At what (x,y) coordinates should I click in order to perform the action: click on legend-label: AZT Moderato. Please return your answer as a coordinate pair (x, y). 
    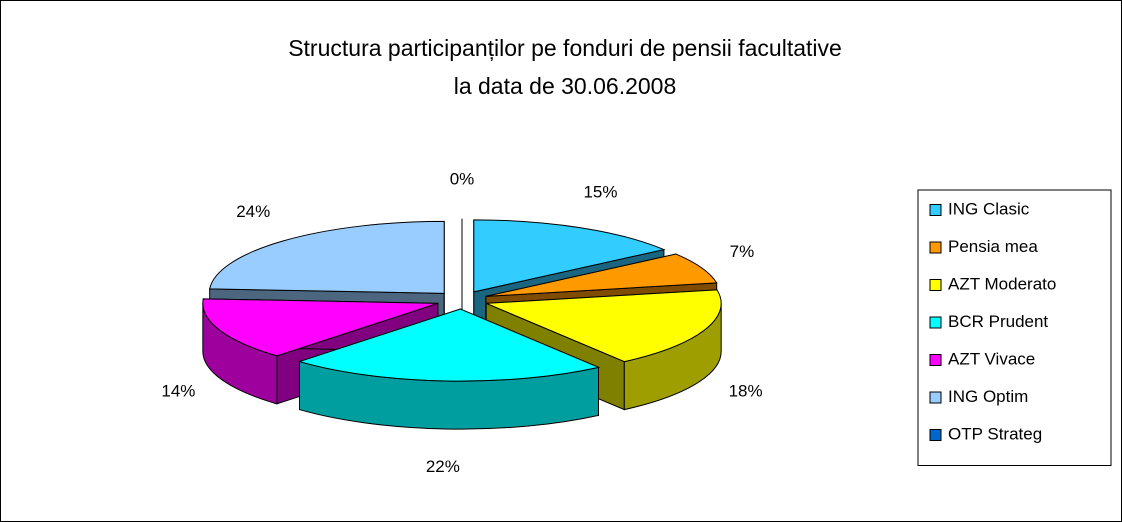
    Looking at the image, I should click on (1002, 283).